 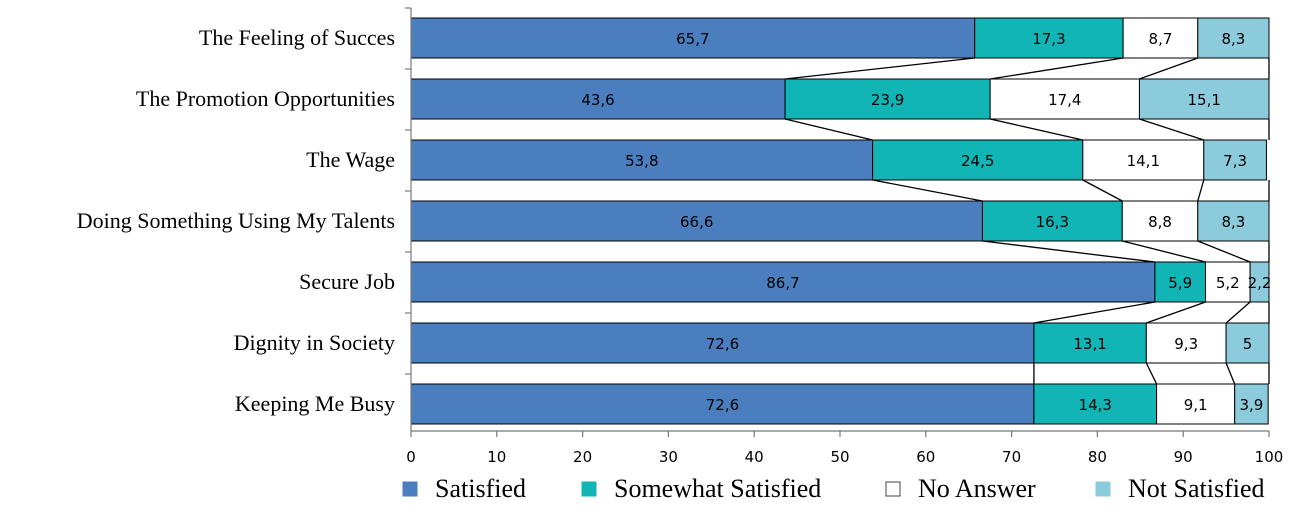 I want to click on x-tick-label-90: 90, so click(x=1183, y=457).